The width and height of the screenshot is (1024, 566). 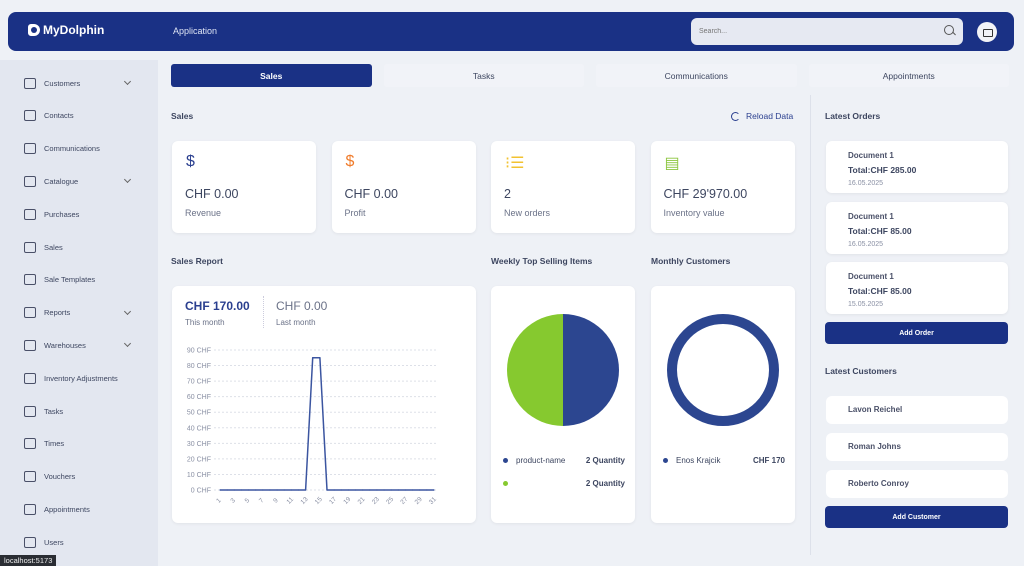 What do you see at coordinates (80, 345) in the screenshot?
I see `sidebar-item-warehouses: Warehouses` at bounding box center [80, 345].